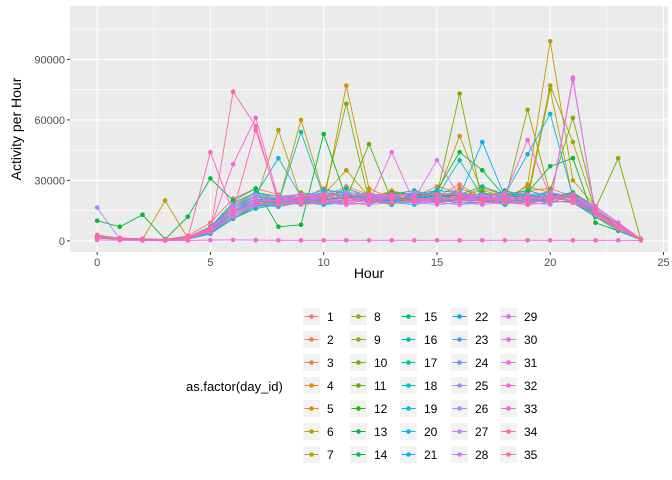 The height and width of the screenshot is (480, 672). Describe the element at coordinates (381, 455) in the screenshot. I see `legend-label: 14` at that location.